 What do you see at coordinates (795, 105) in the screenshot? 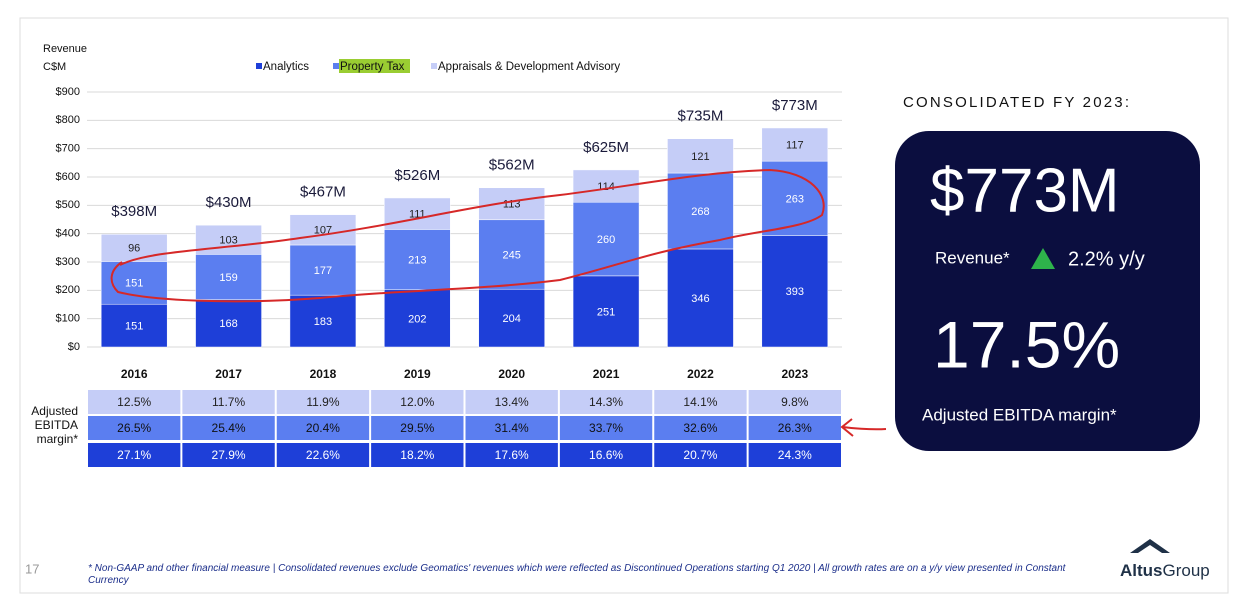
I see `total-label: $773M` at bounding box center [795, 105].